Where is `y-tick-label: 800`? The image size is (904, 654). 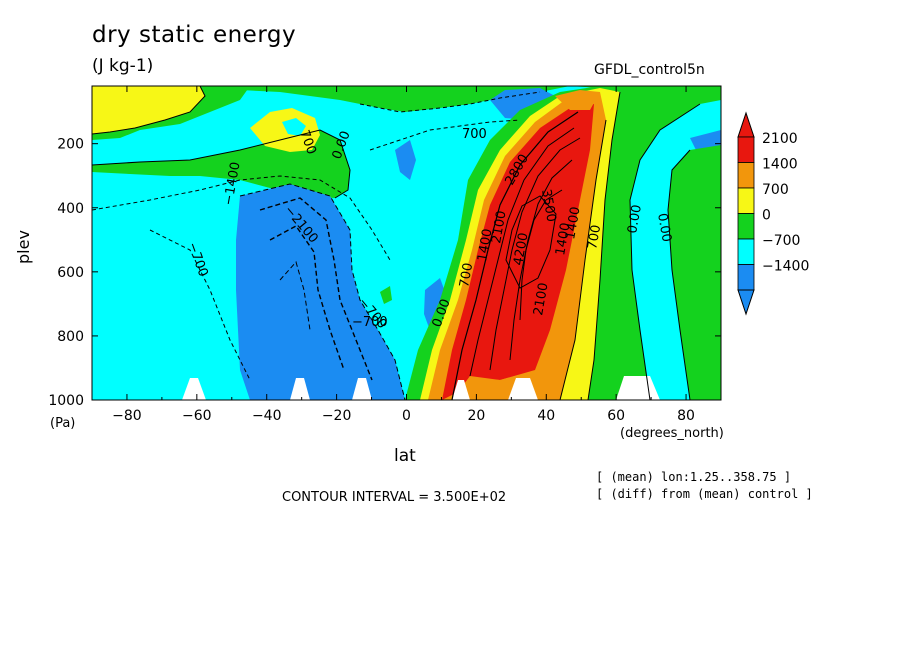 y-tick-label: 800 is located at coordinates (70, 337).